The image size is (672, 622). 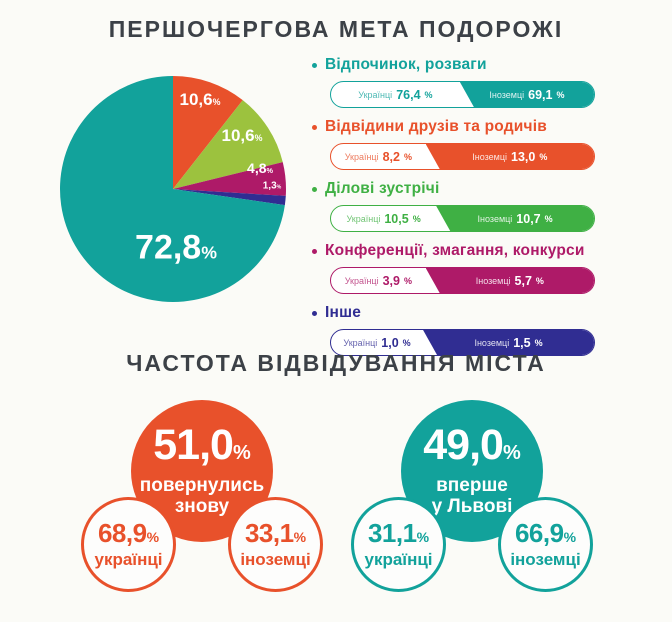 I want to click on pill-ukrainians-value: 76,4, so click(x=408, y=94).